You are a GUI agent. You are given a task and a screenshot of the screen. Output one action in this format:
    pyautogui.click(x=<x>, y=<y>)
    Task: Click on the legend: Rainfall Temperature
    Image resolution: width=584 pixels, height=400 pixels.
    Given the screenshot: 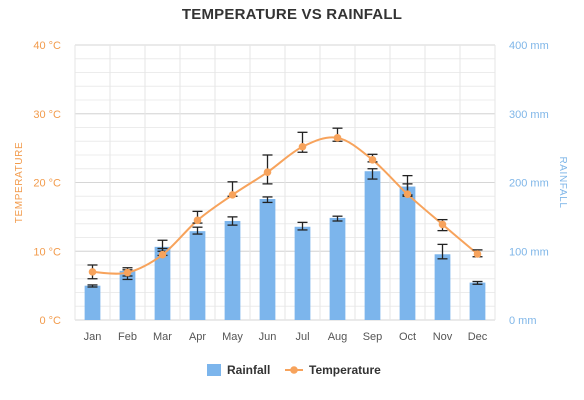 What is the action you would take?
    pyautogui.click(x=294, y=370)
    